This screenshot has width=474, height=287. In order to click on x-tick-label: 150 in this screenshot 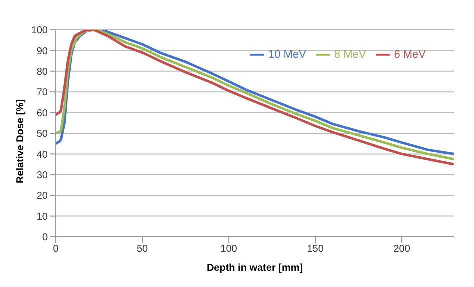, I will do `click(315, 250)`.